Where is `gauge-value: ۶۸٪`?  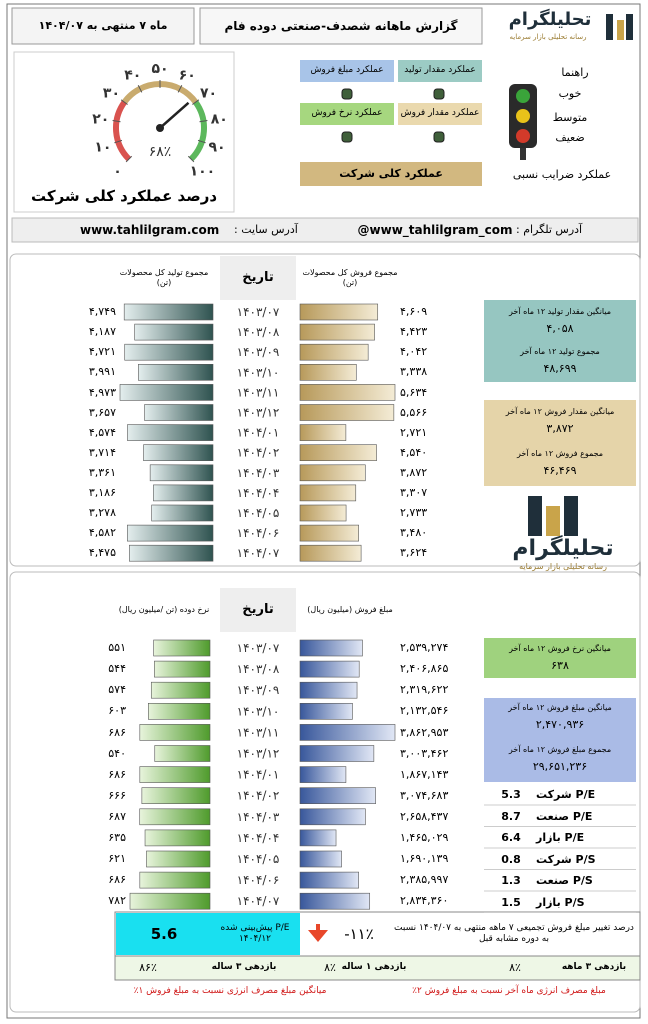
gauge-value: ۶۸٪ is located at coordinates (160, 152).